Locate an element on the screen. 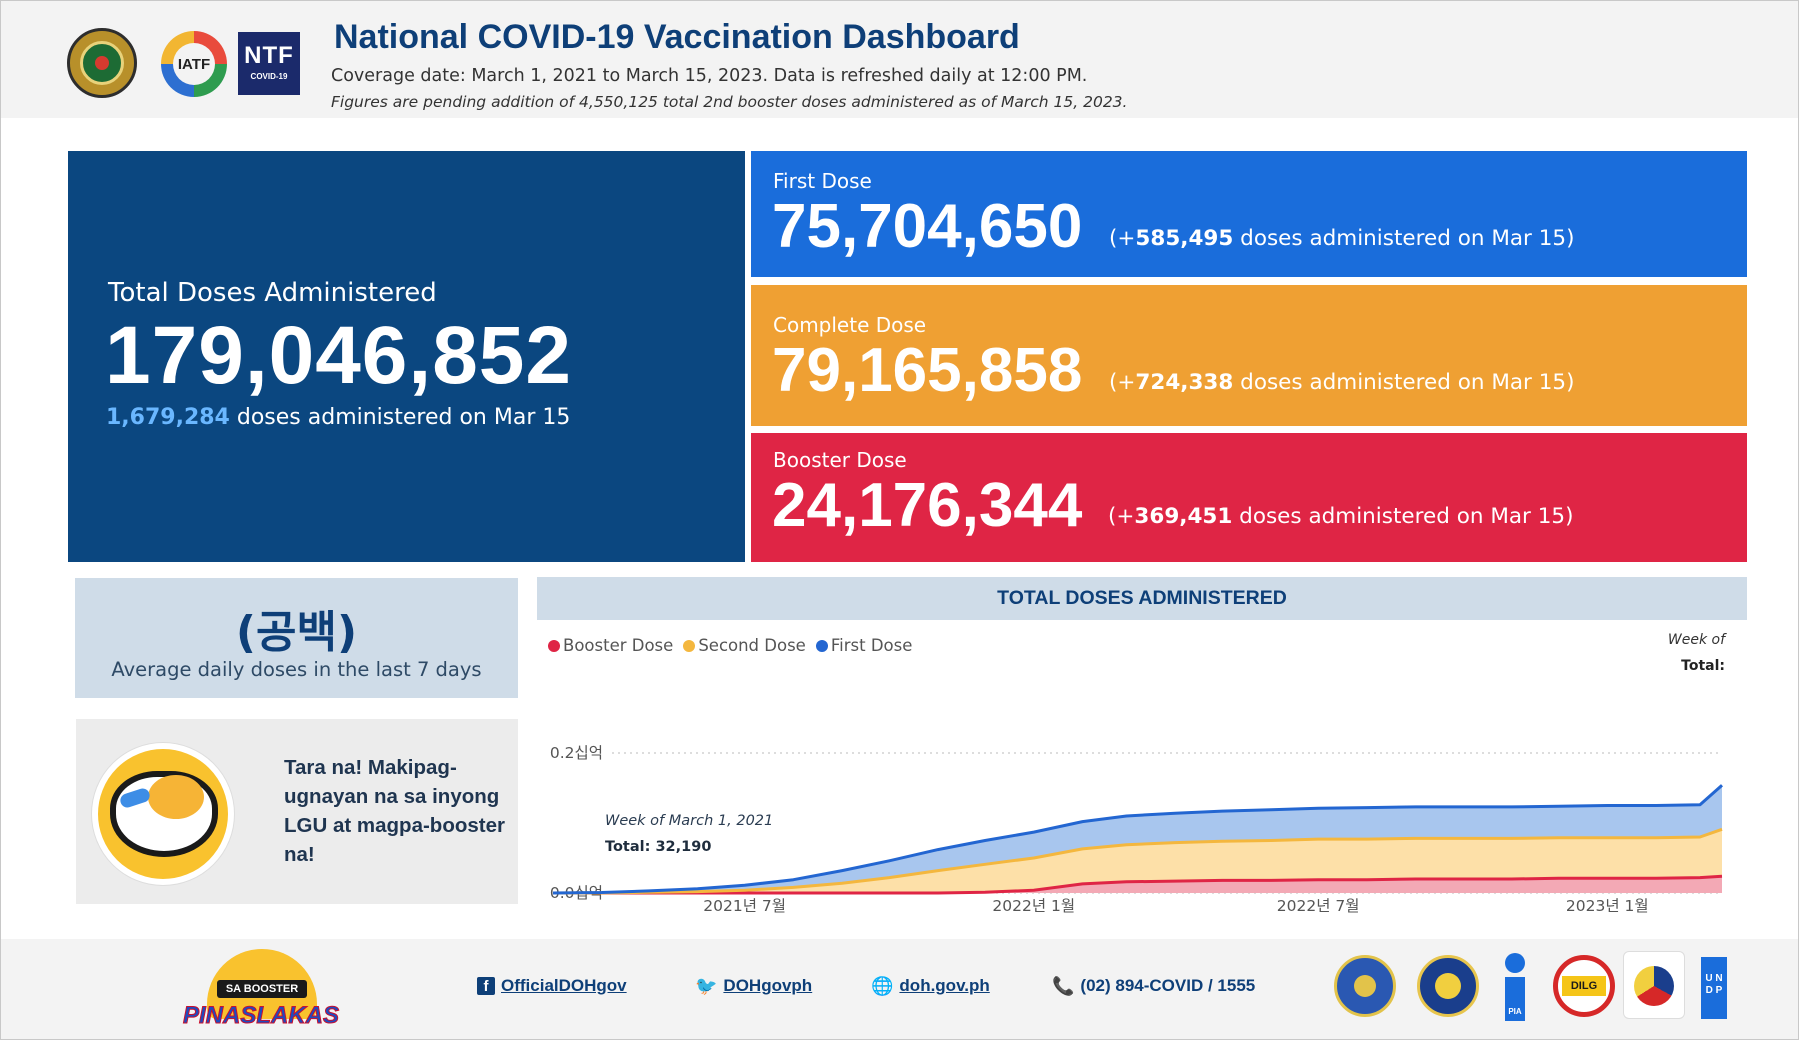 The width and height of the screenshot is (1799, 1040). dilg-logo: DILG is located at coordinates (1584, 986).